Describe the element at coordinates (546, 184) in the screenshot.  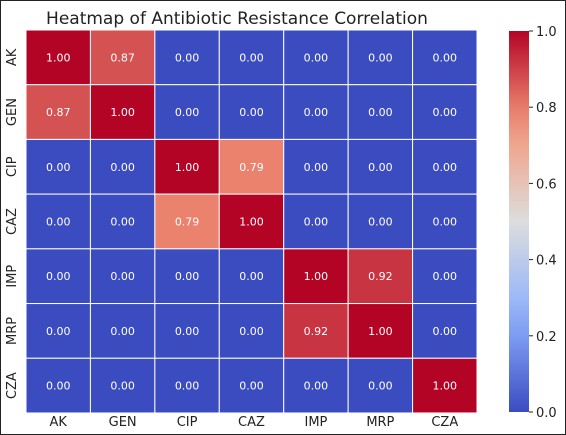
I see `colorbar-tick-label: 0.6` at that location.